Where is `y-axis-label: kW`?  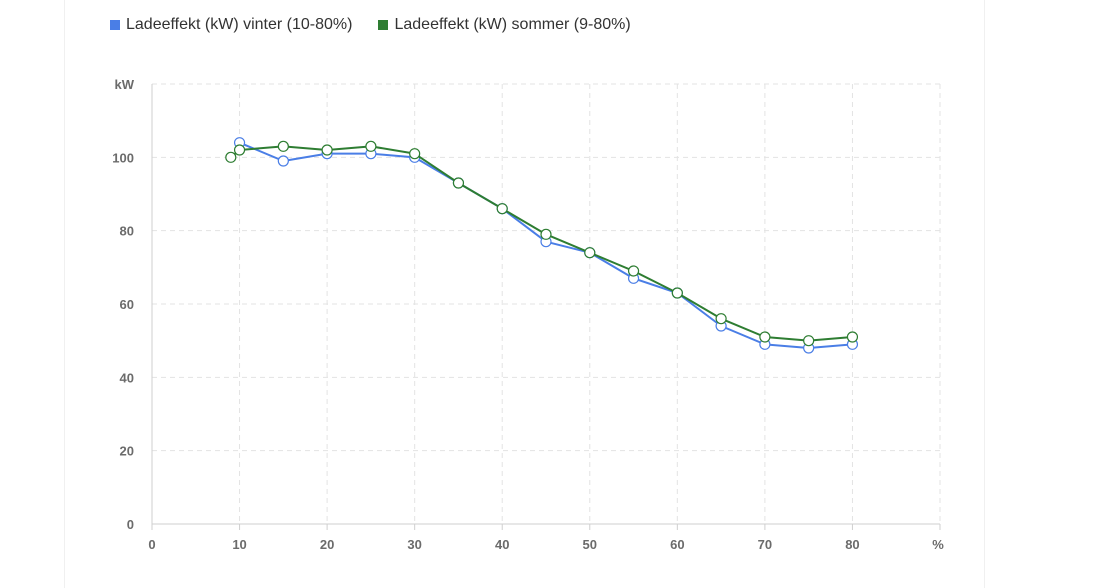
y-axis-label: kW is located at coordinates (125, 84).